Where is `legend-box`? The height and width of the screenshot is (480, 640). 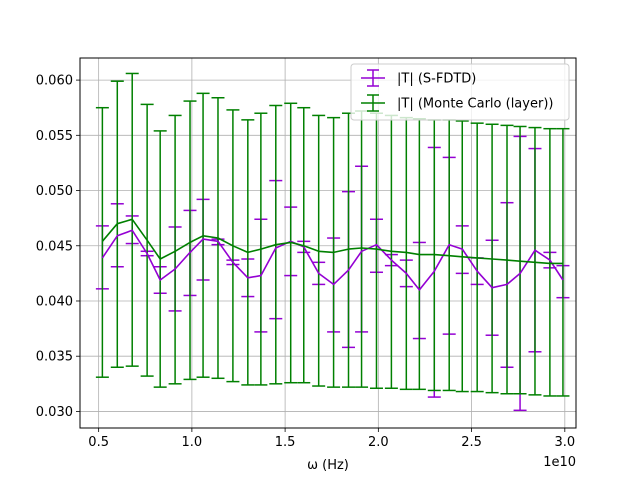 legend-box is located at coordinates (460, 92).